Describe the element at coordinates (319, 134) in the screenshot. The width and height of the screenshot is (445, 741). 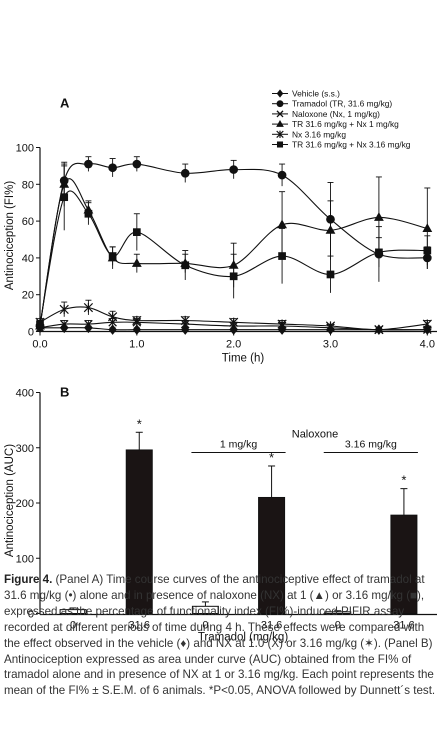
I see `panel-a-legend-label: Nx 3.16 mg/kg` at that location.